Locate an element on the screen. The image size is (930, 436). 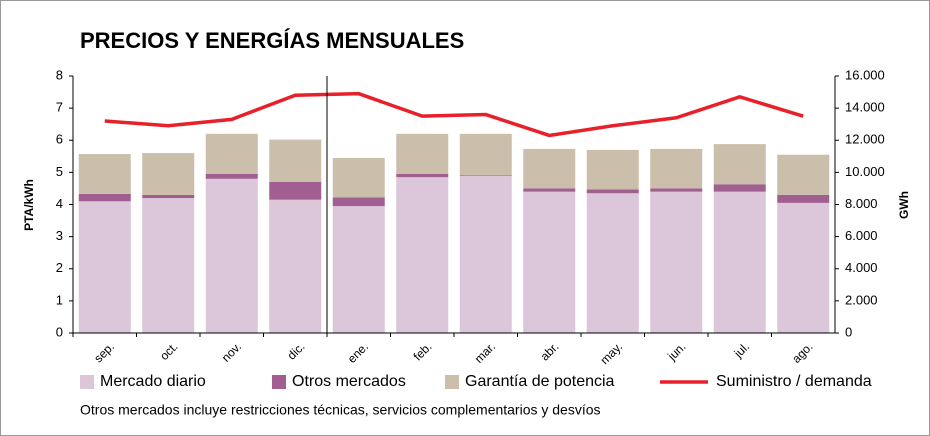
y-tick-label: 3 is located at coordinates (59, 235).